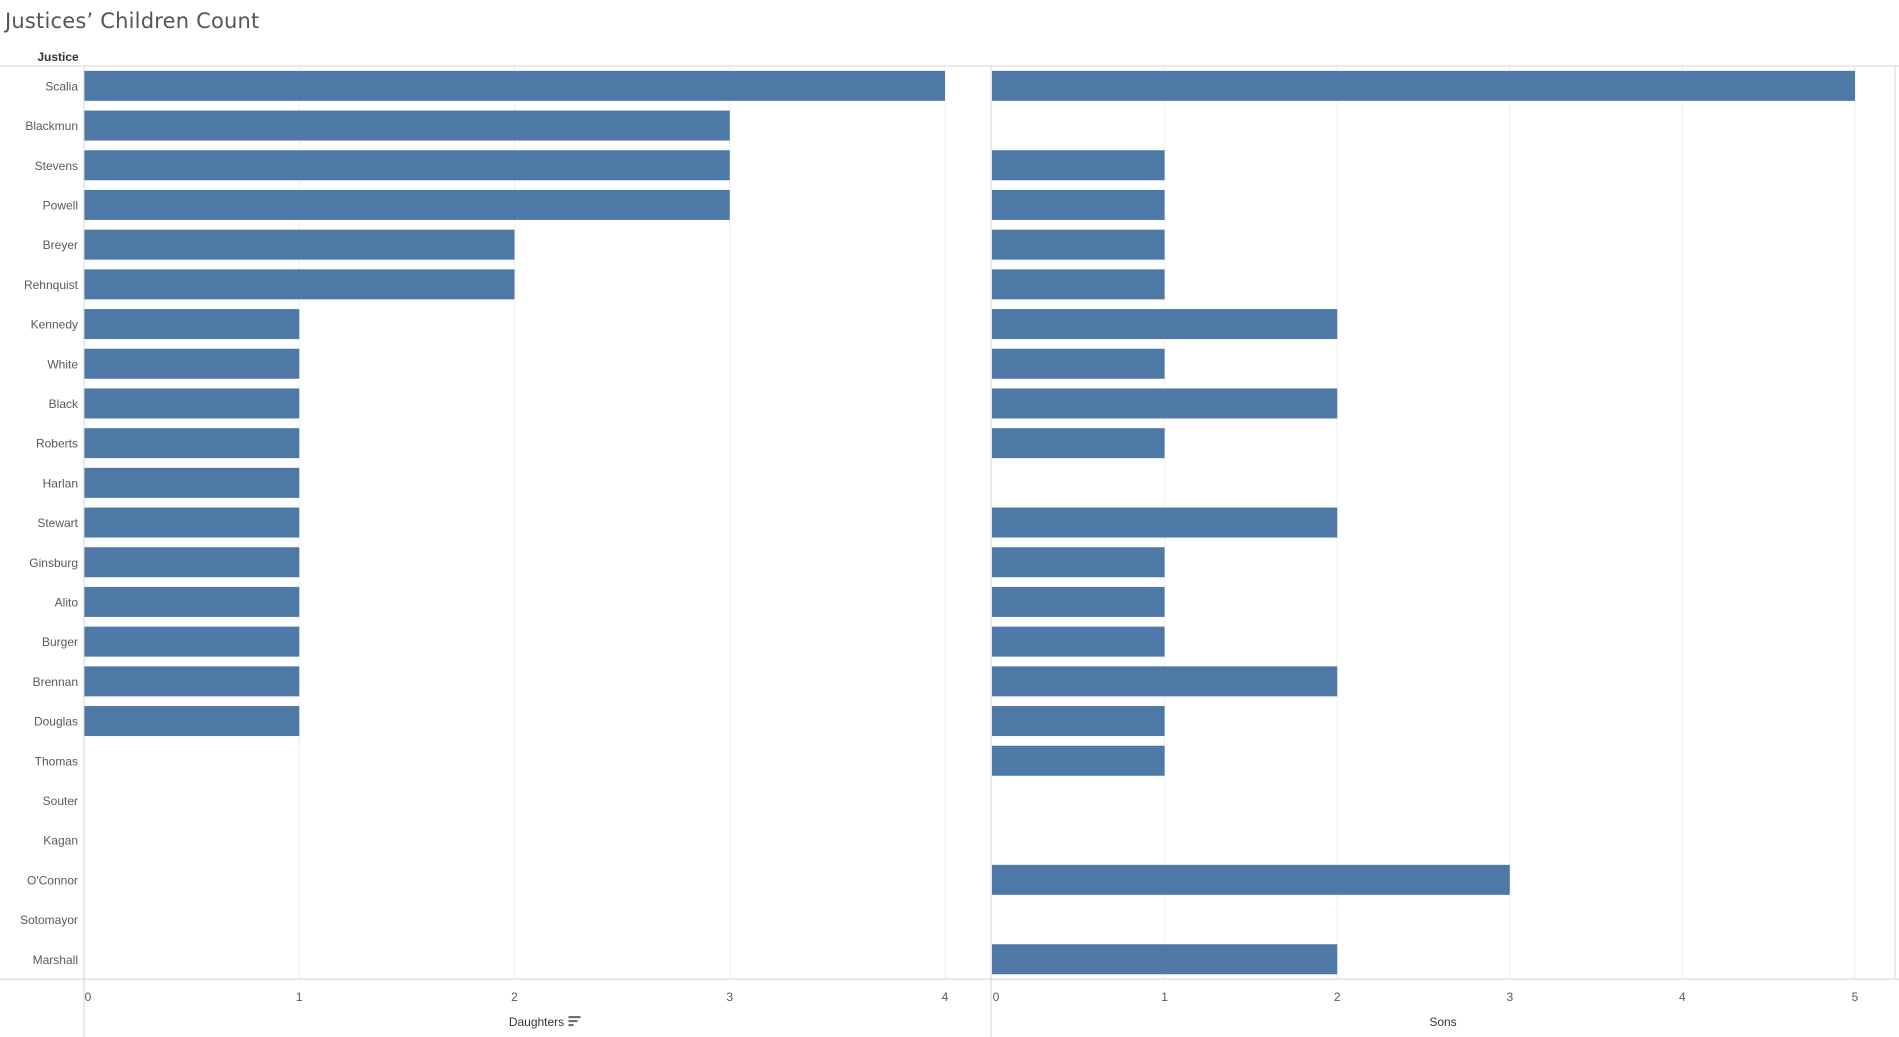  Describe the element at coordinates (1078, 760) in the screenshot. I see `sons-bar-thomas` at that location.